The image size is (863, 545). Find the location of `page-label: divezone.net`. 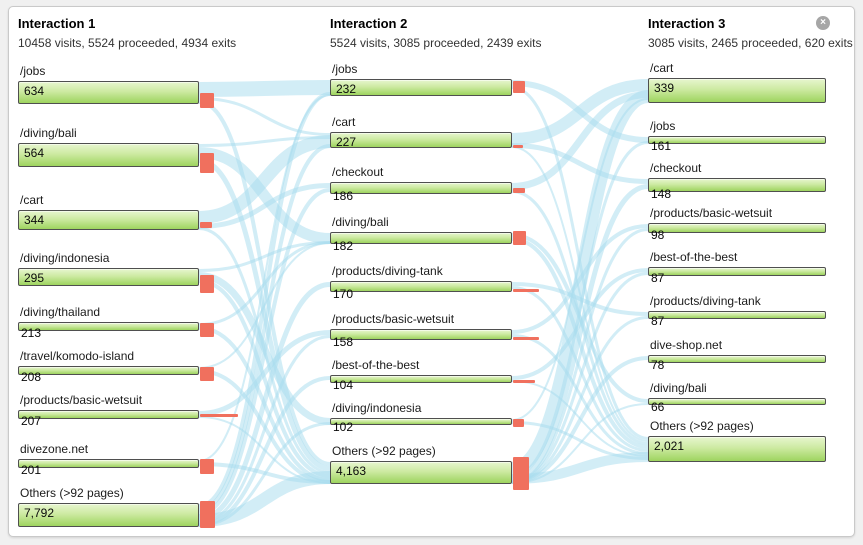

page-label: divezone.net is located at coordinates (54, 449).